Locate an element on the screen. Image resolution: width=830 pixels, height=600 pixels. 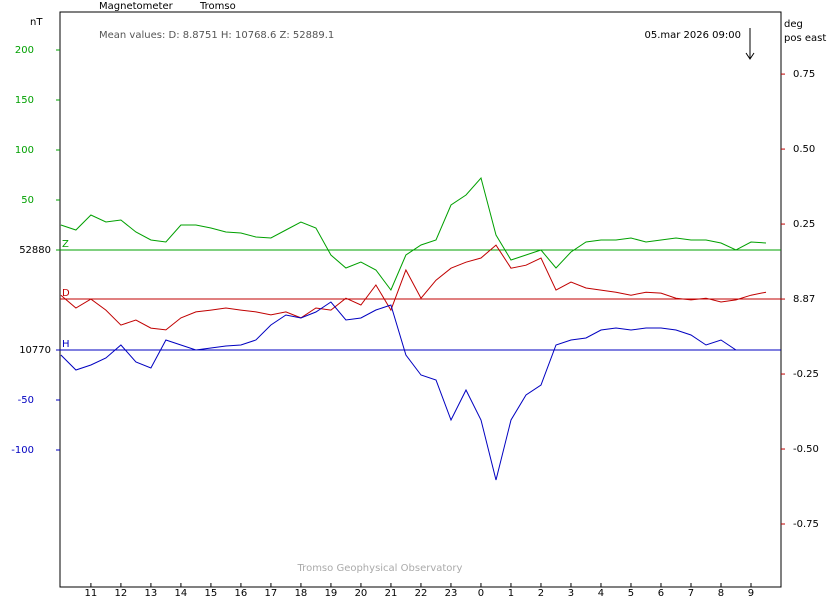
x-tick-label: 23 is located at coordinates (451, 593).